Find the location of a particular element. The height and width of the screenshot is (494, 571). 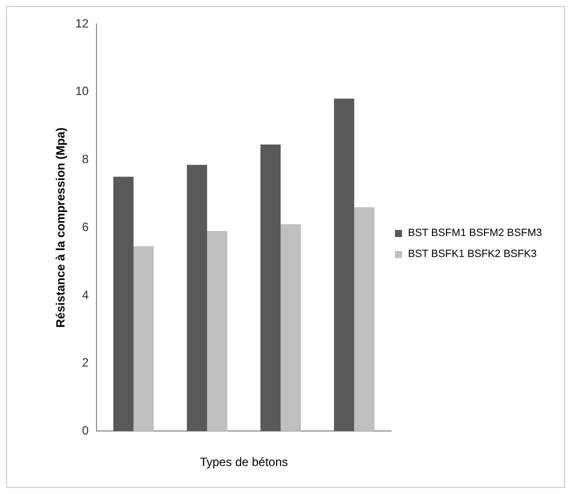

y-axis-title: Résistance à la compression (Mpa) is located at coordinates (61, 228).